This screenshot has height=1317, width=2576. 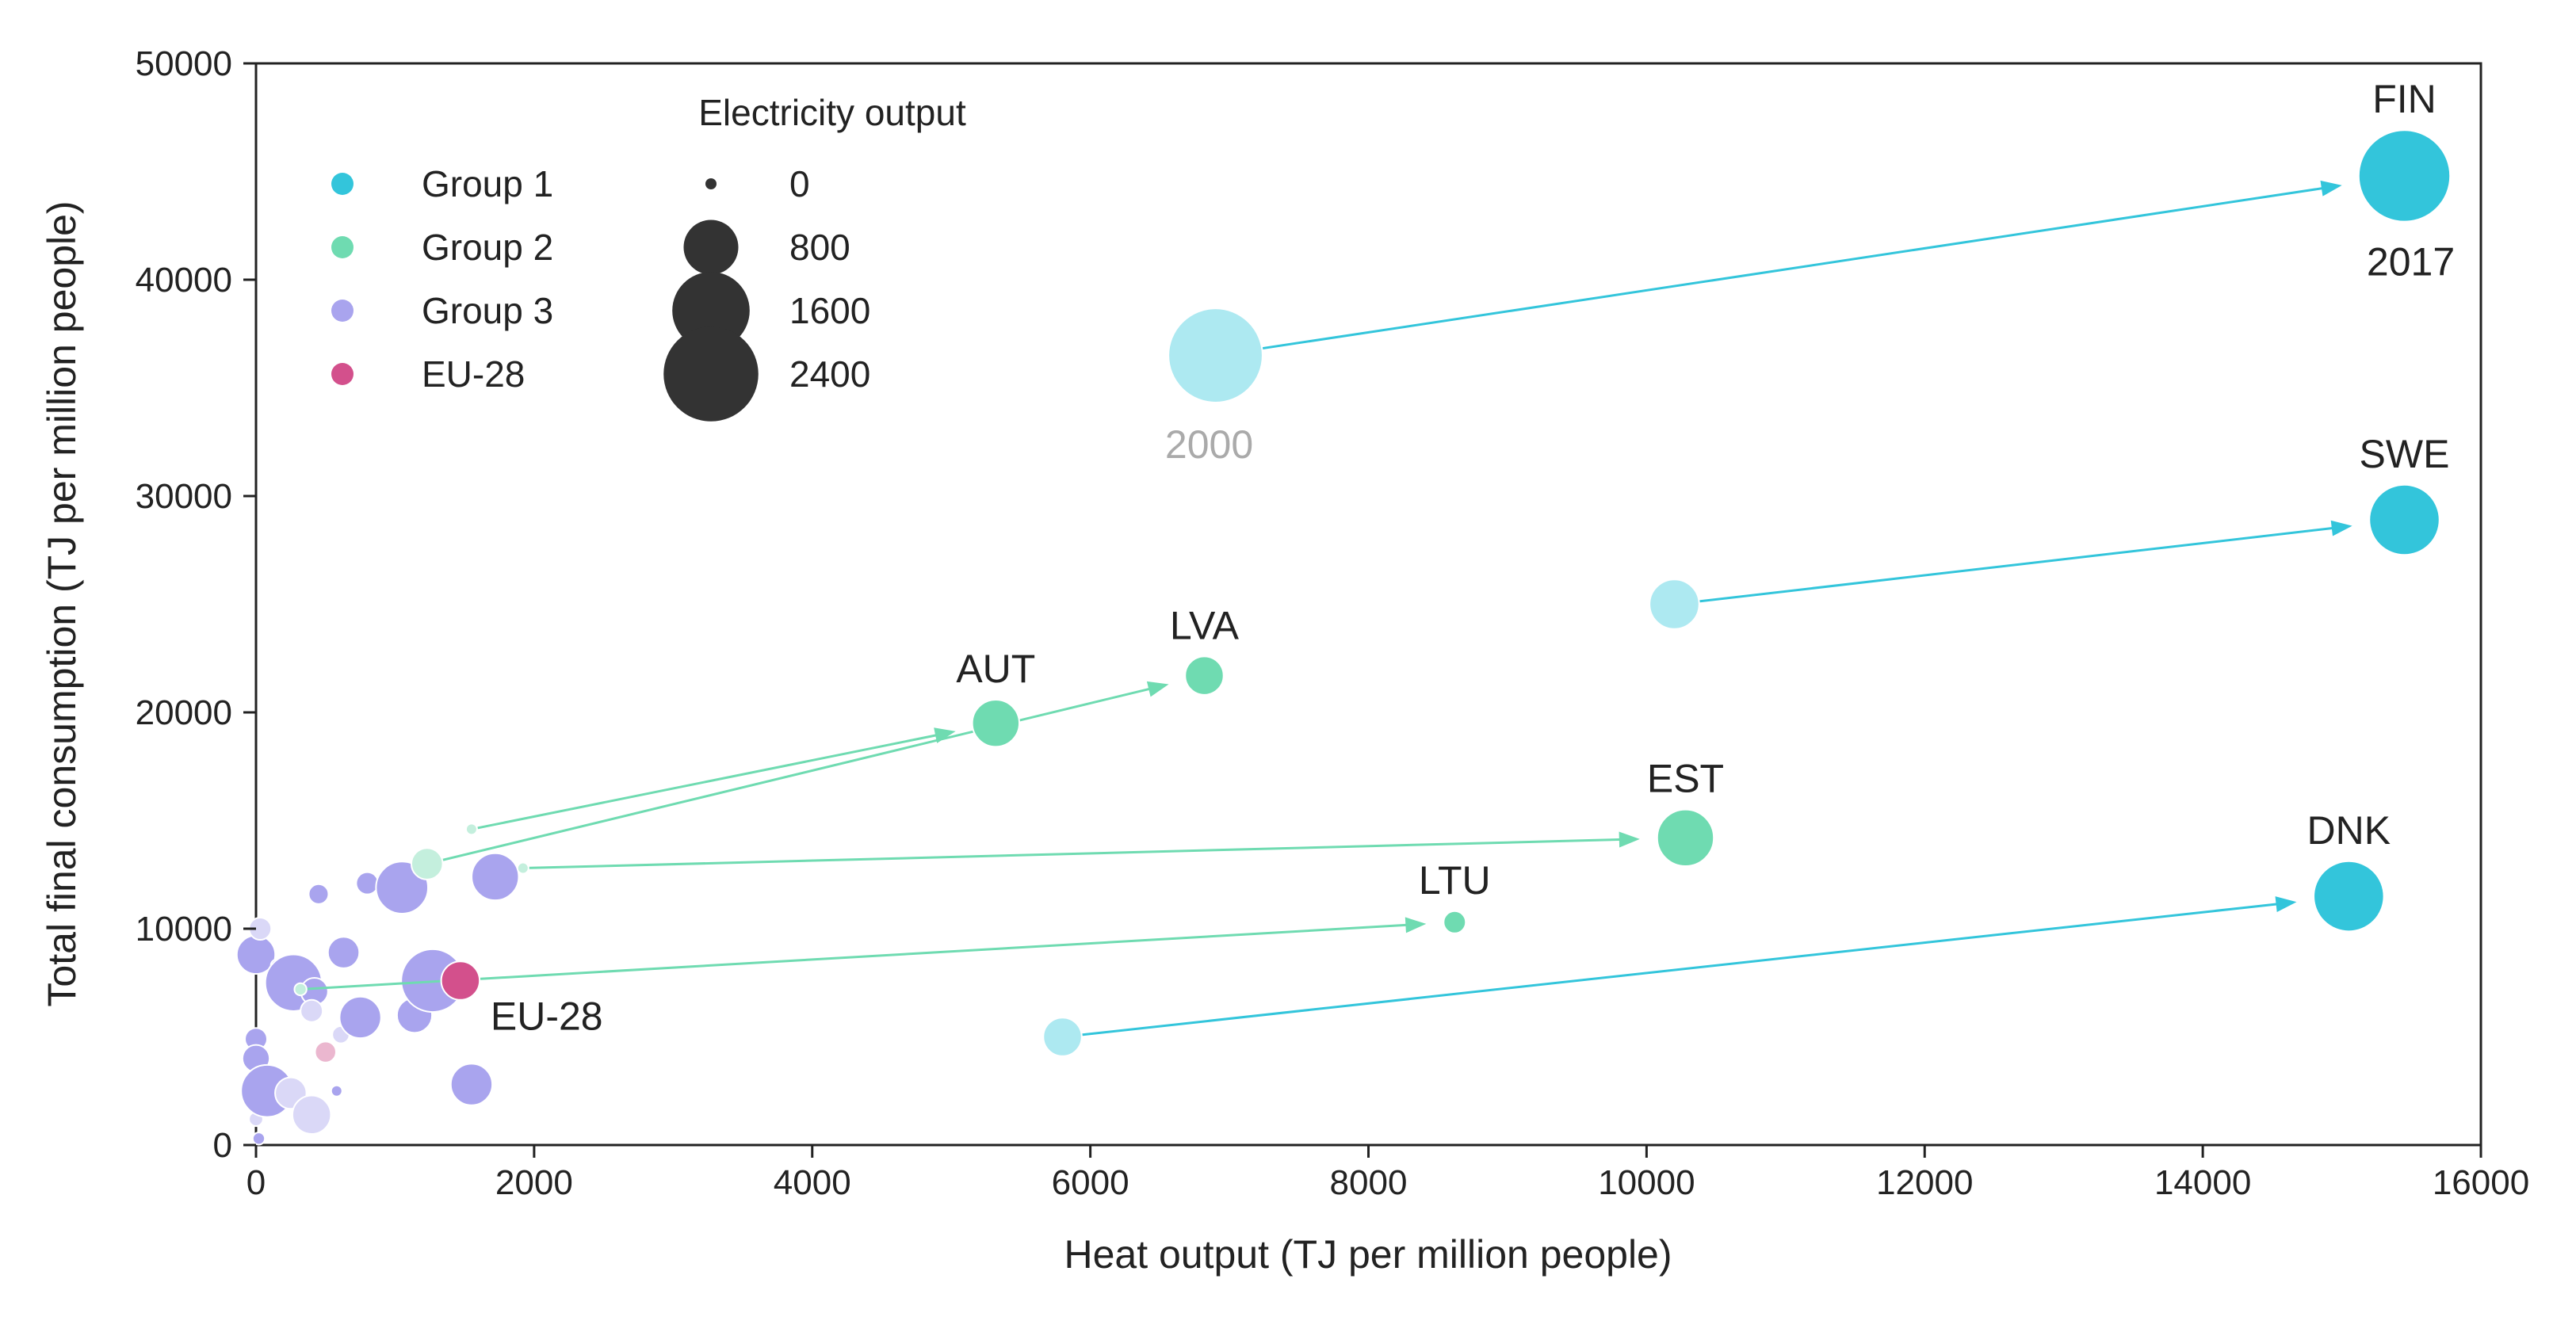 What do you see at coordinates (442, 279) in the screenshot?
I see `legend-groups: Group 1 Group 2 Group 3 EU-28` at bounding box center [442, 279].